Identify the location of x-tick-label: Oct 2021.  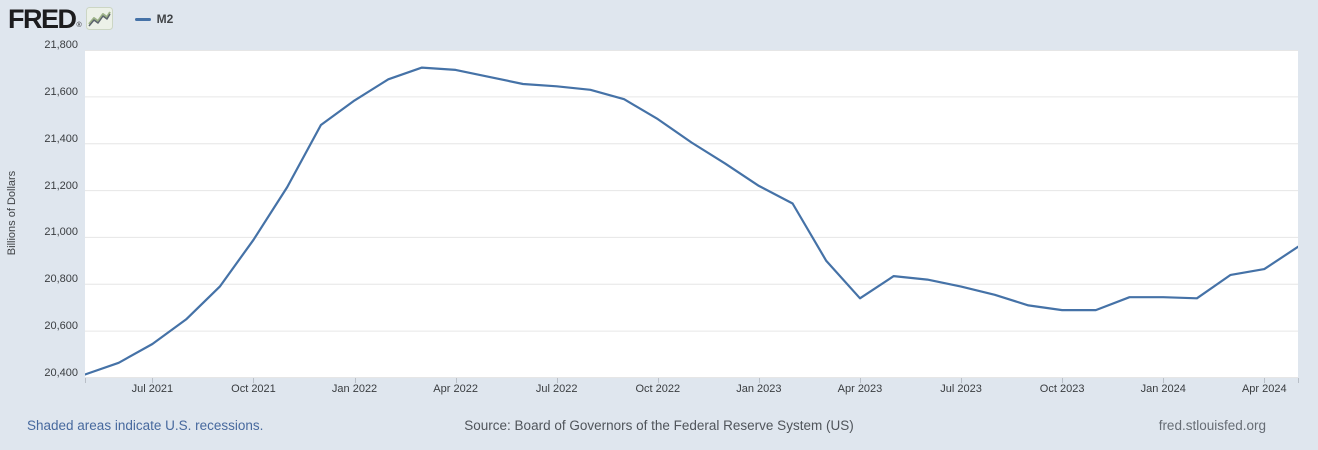
(253, 389).